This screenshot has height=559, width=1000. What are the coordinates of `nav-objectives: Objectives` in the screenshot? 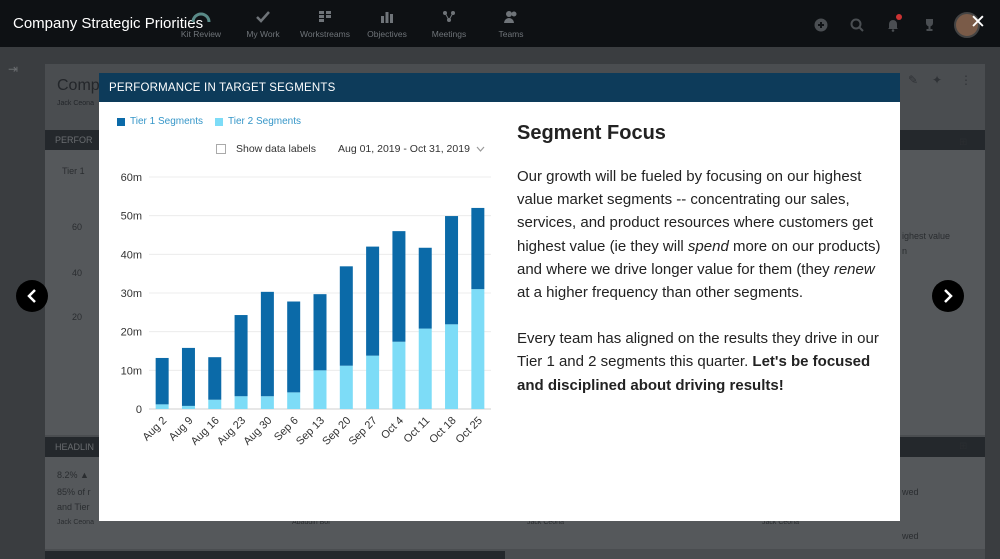 It's located at (387, 23).